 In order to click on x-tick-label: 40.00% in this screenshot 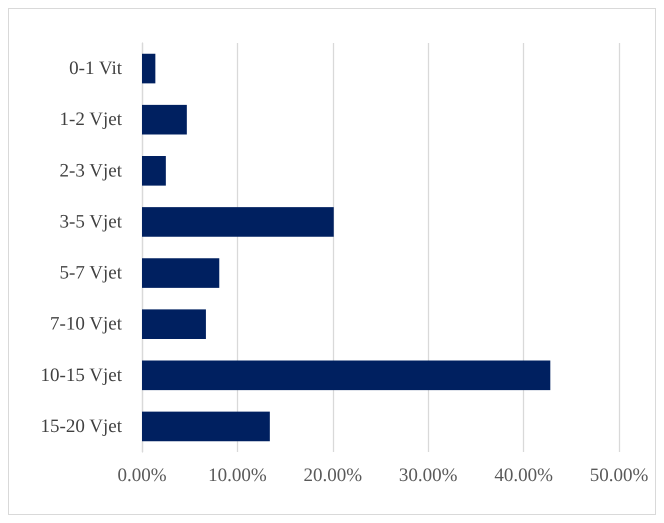, I will do `click(524, 475)`.